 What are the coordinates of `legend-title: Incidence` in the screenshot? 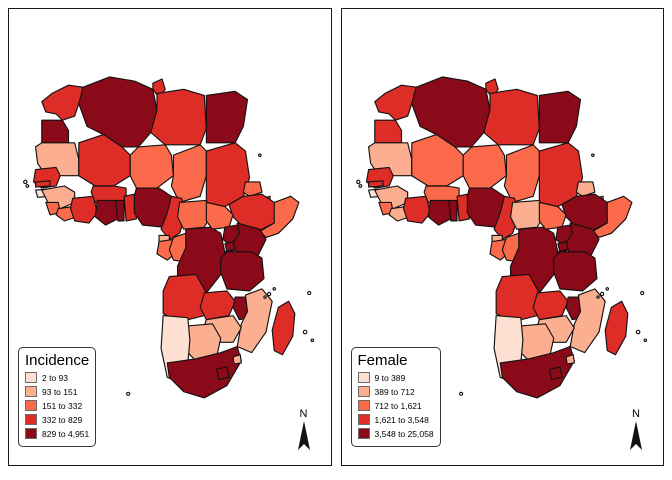 It's located at (57, 360).